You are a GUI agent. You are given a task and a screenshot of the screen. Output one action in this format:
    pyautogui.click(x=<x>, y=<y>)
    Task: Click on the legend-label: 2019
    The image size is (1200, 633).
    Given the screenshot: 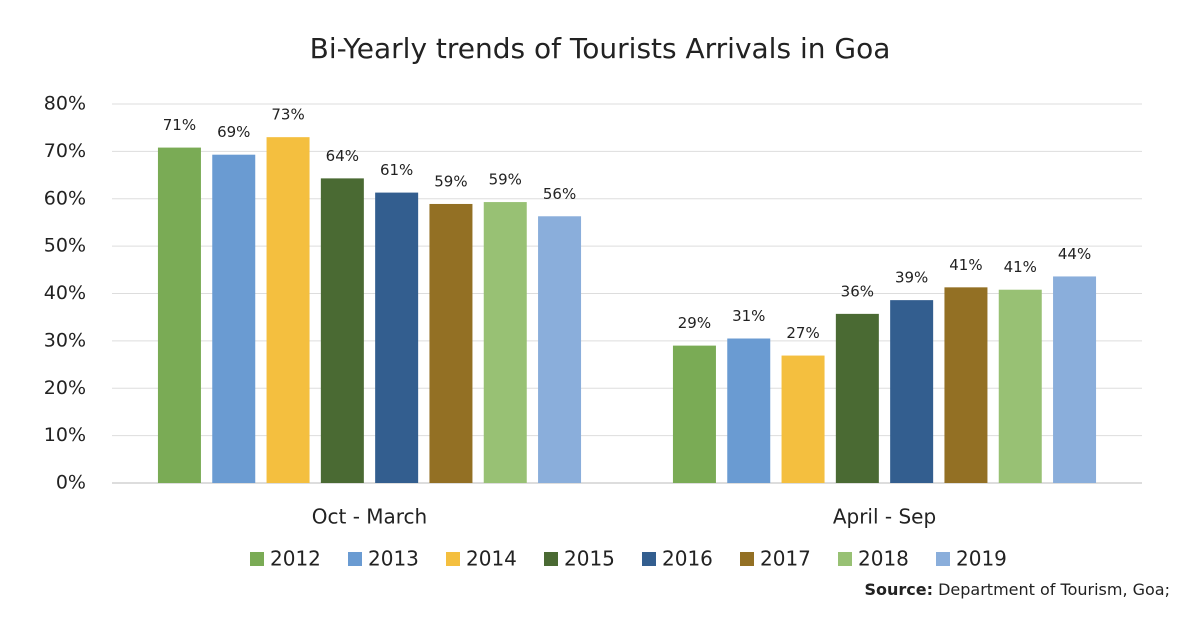 What is the action you would take?
    pyautogui.click(x=981, y=559)
    